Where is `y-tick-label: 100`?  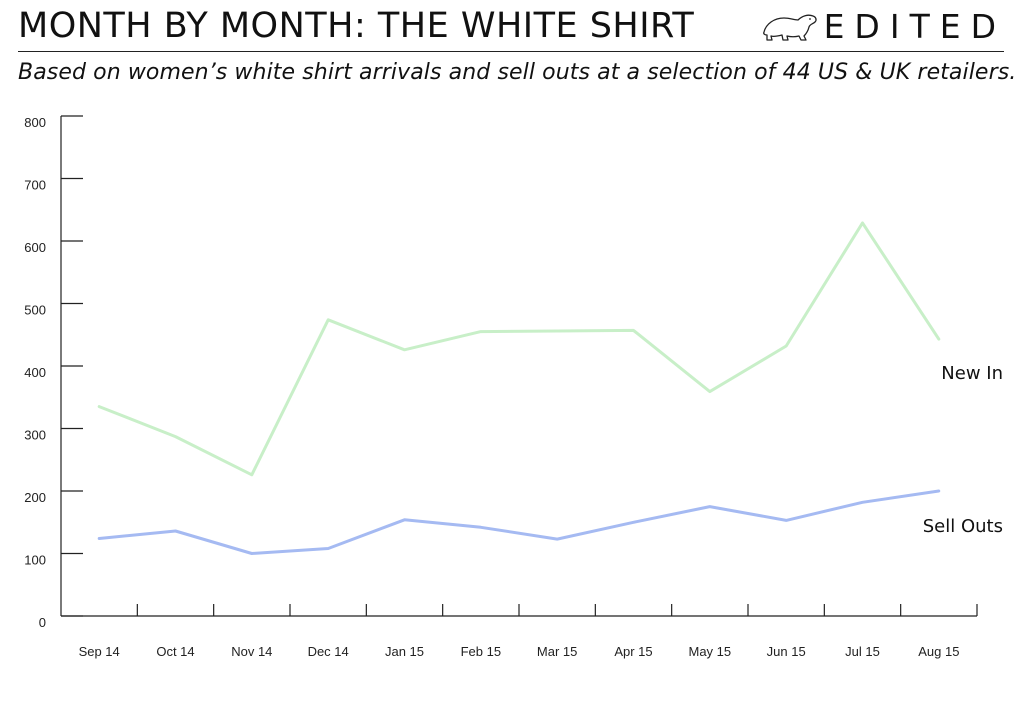
y-tick-label: 100 is located at coordinates (35, 560).